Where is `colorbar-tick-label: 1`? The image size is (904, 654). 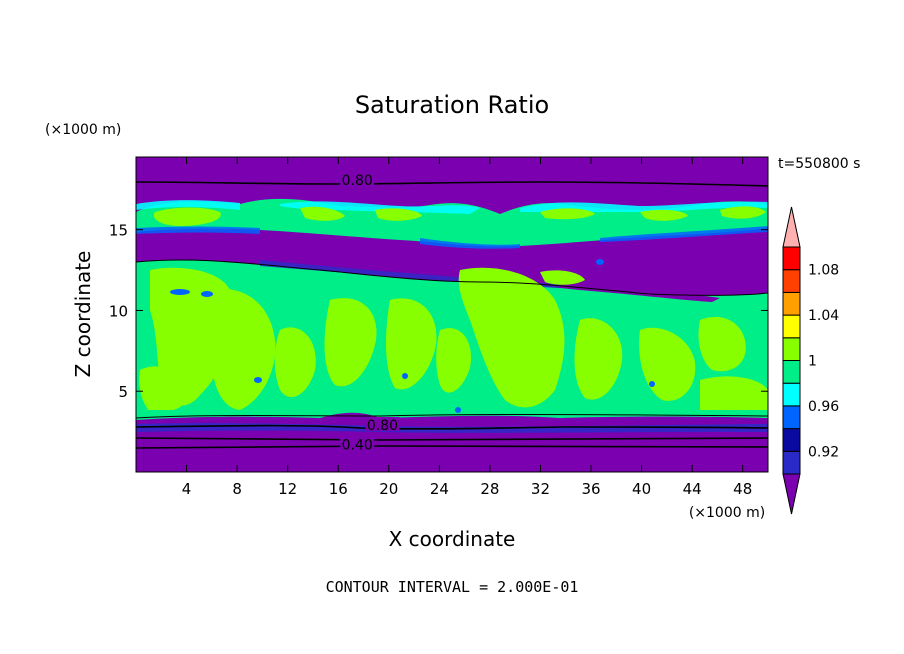 colorbar-tick-label: 1 is located at coordinates (812, 362).